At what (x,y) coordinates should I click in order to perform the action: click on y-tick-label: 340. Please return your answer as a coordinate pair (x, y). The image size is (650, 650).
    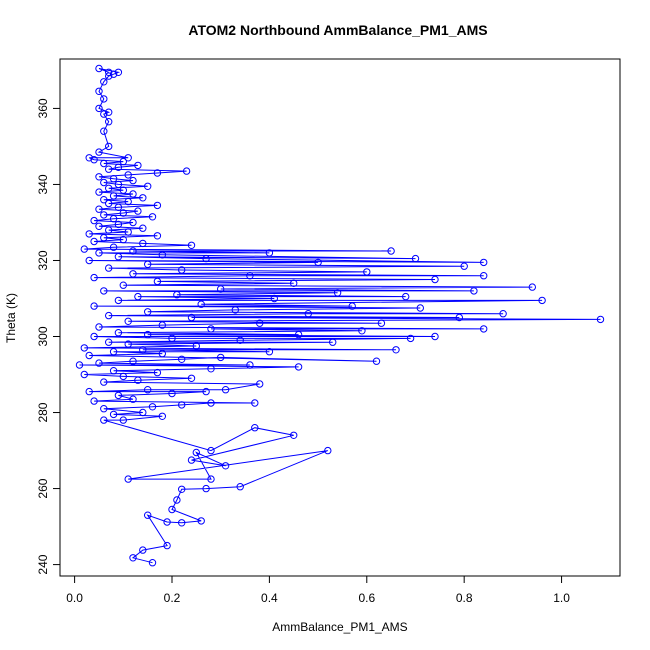
    Looking at the image, I should click on (43, 184).